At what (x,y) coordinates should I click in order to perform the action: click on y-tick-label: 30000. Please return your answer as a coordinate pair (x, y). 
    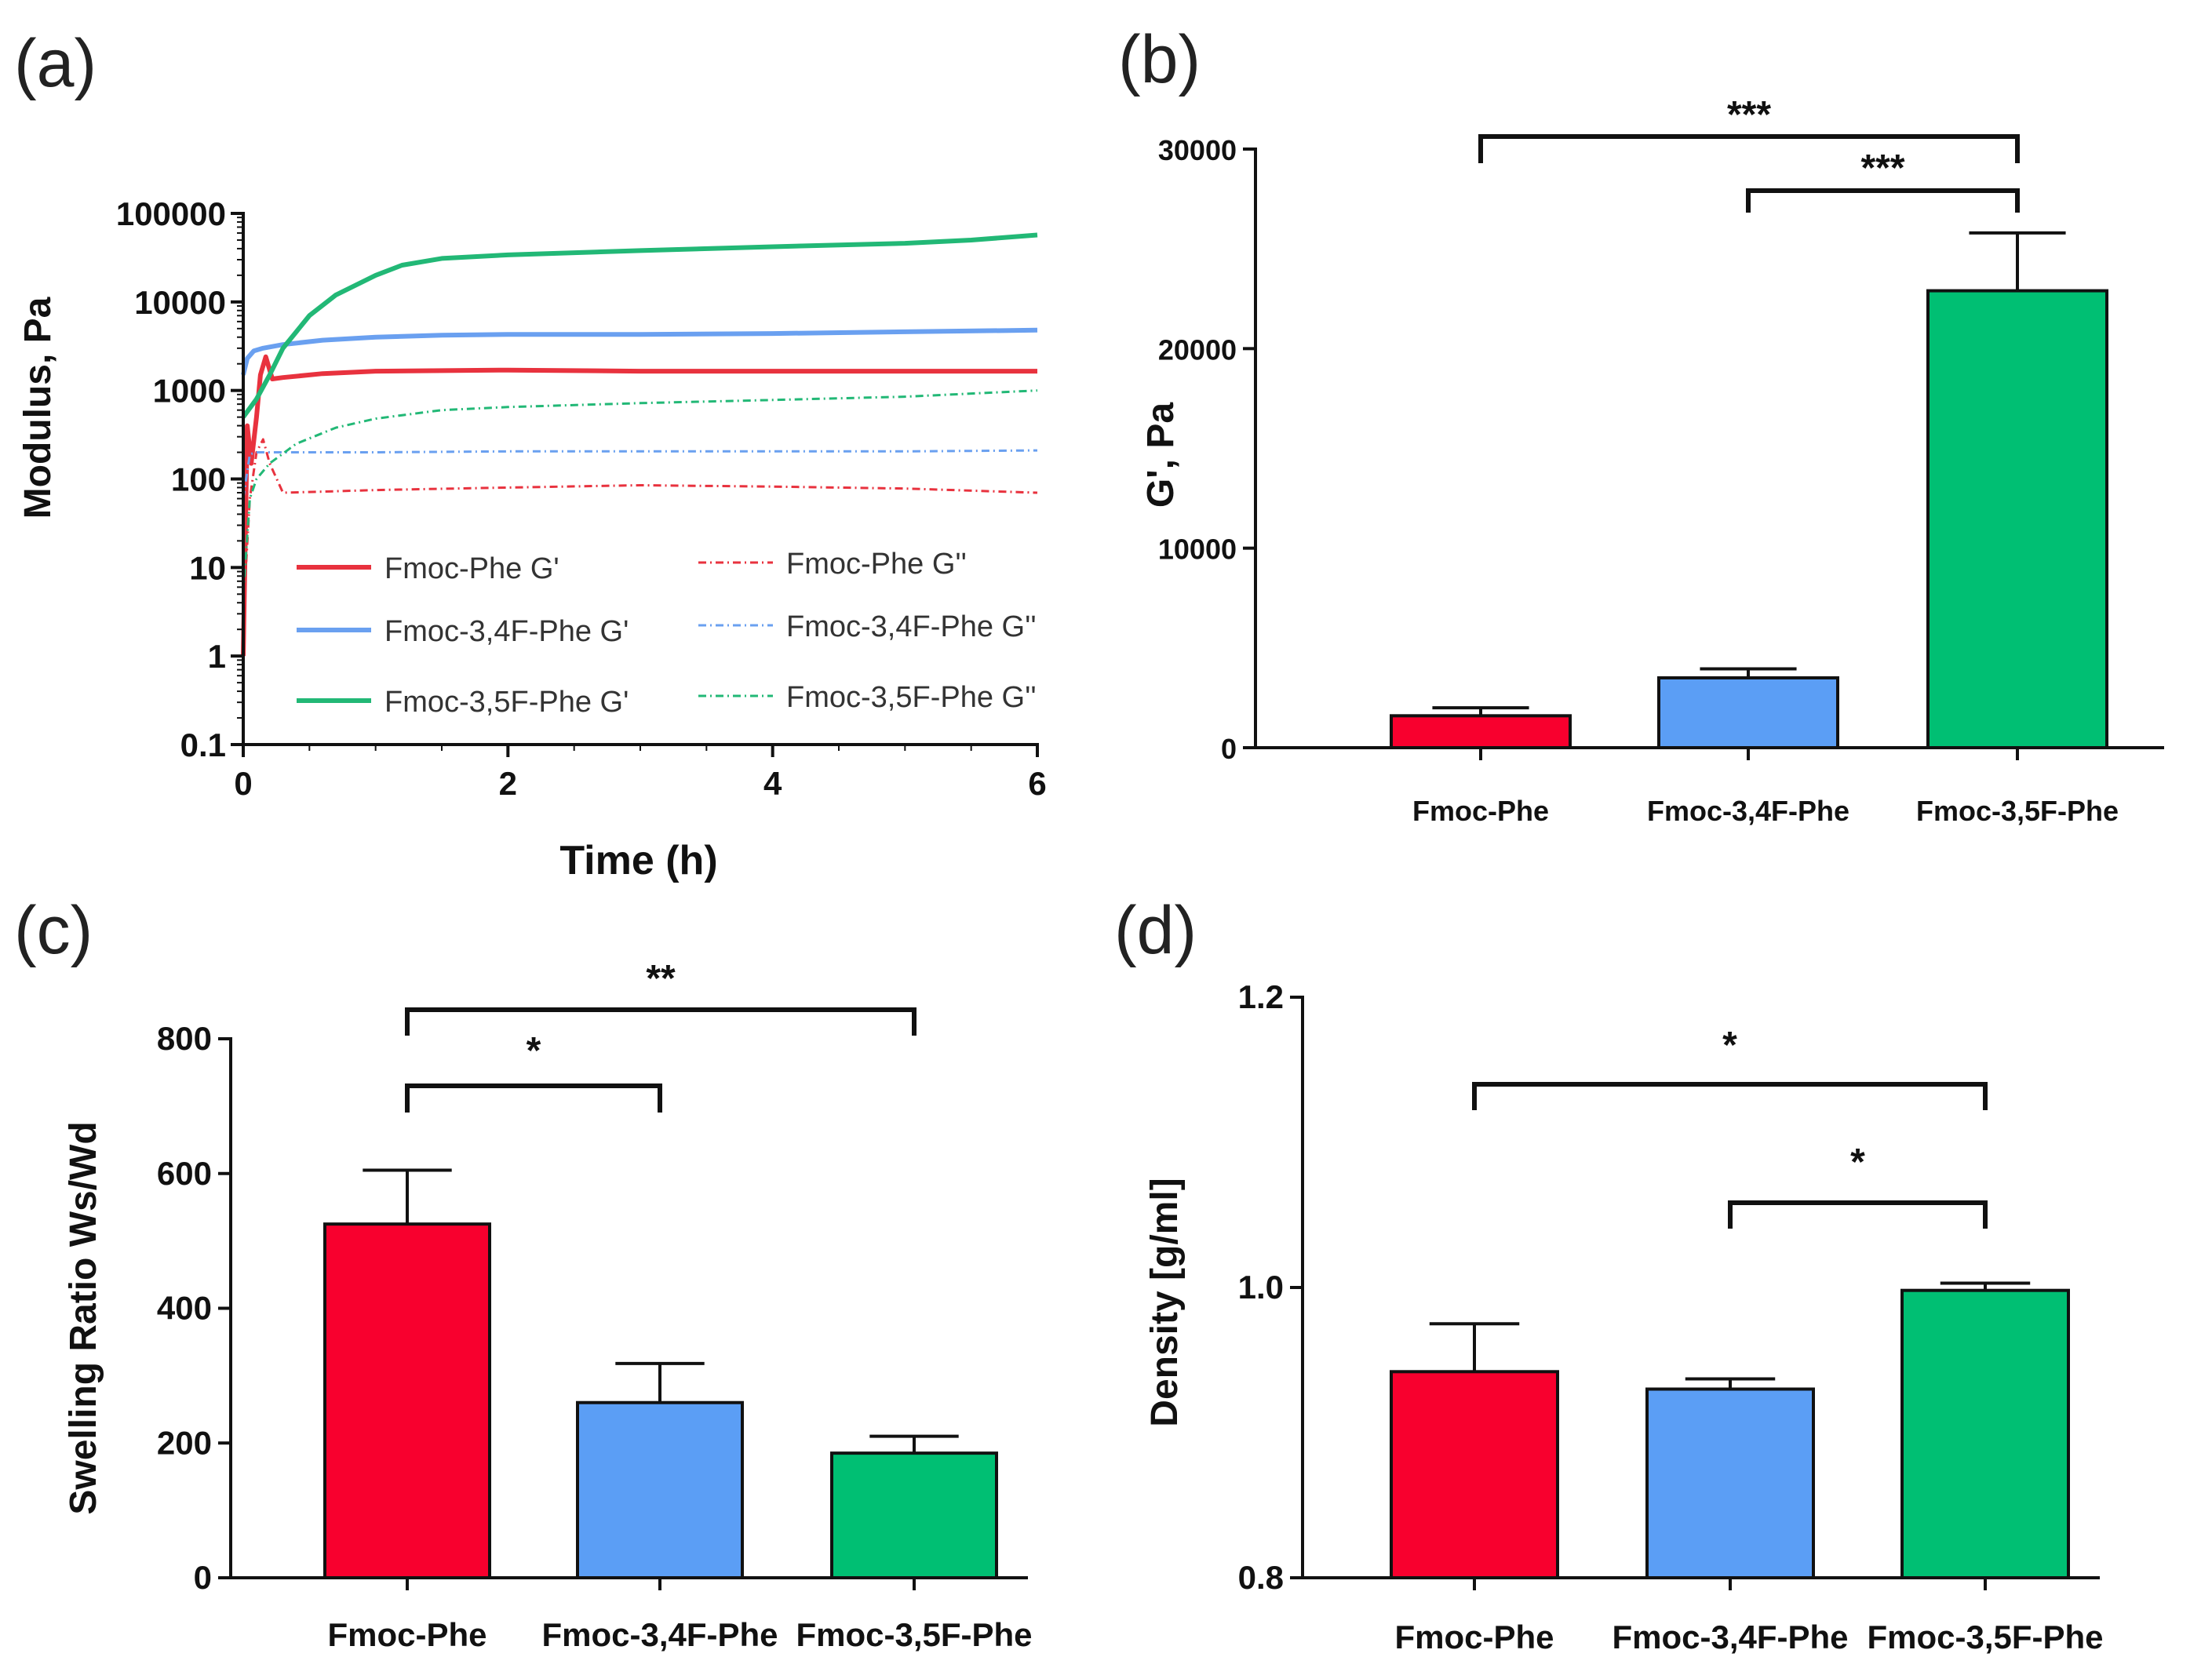
    Looking at the image, I should click on (1197, 150).